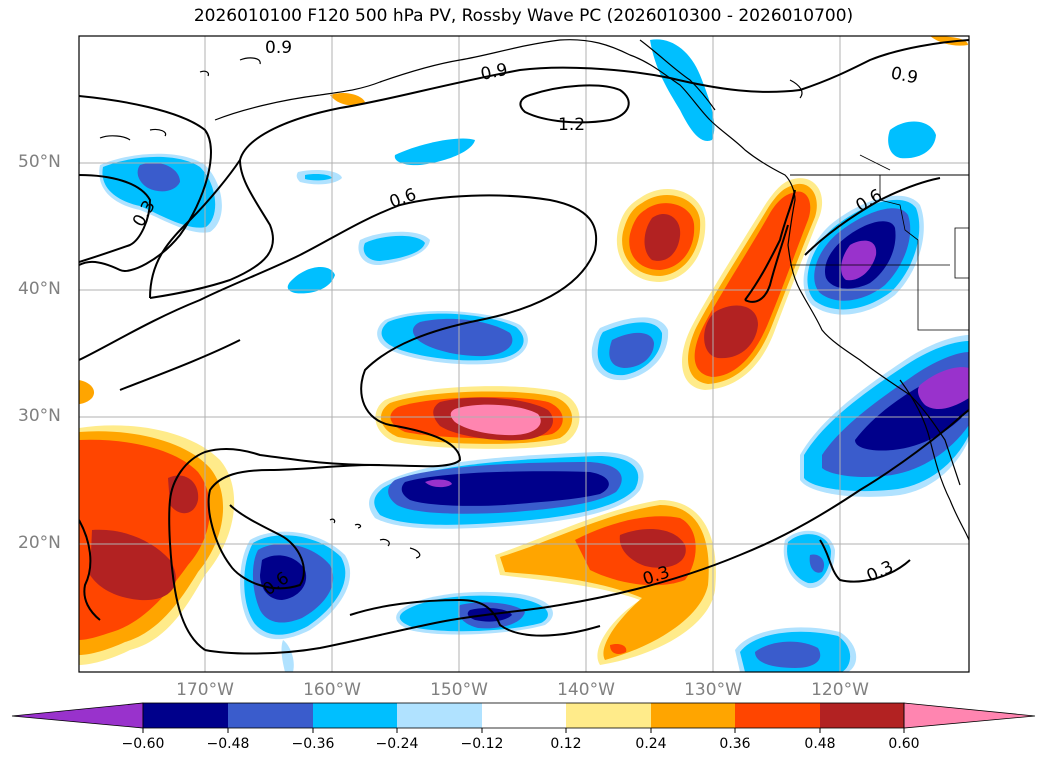 This screenshot has width=1047, height=765. Describe the element at coordinates (713, 690) in the screenshot. I see `longitude-label-130w: 130°W` at that location.